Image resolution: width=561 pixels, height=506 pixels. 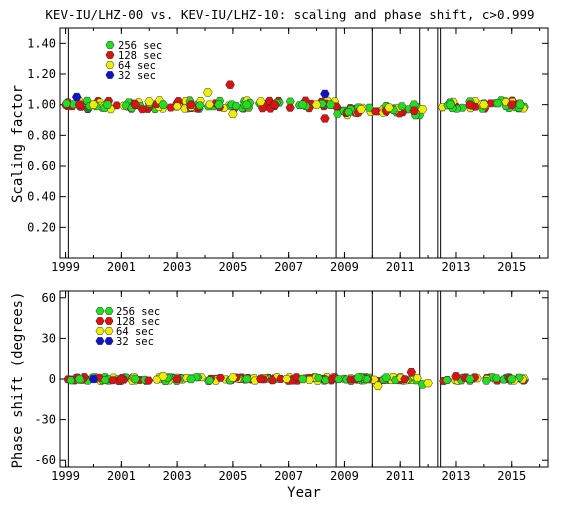 I want to click on y-tick-label: 0.40, so click(x=41, y=197).